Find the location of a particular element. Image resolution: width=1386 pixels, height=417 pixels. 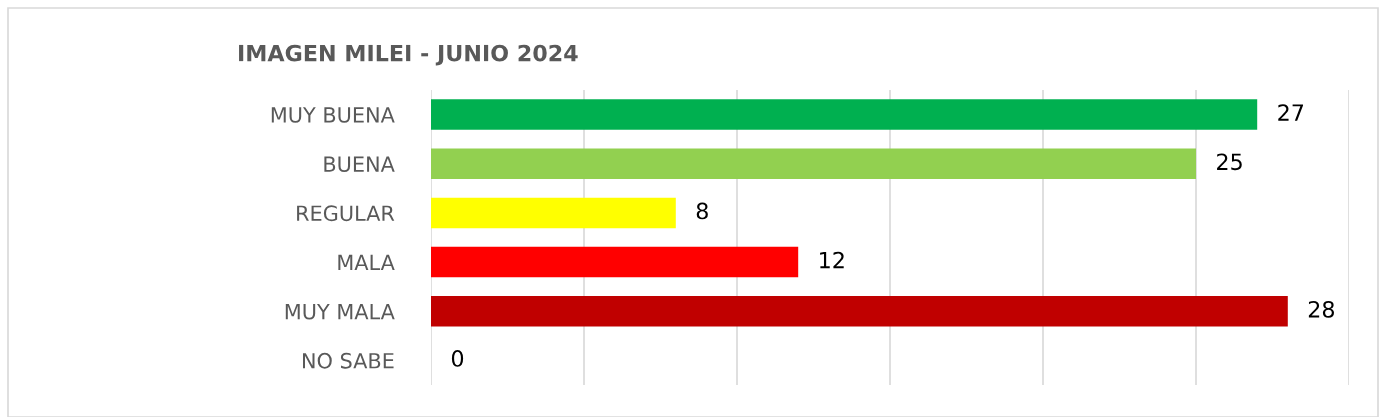

data-label: 12 is located at coordinates (832, 260).